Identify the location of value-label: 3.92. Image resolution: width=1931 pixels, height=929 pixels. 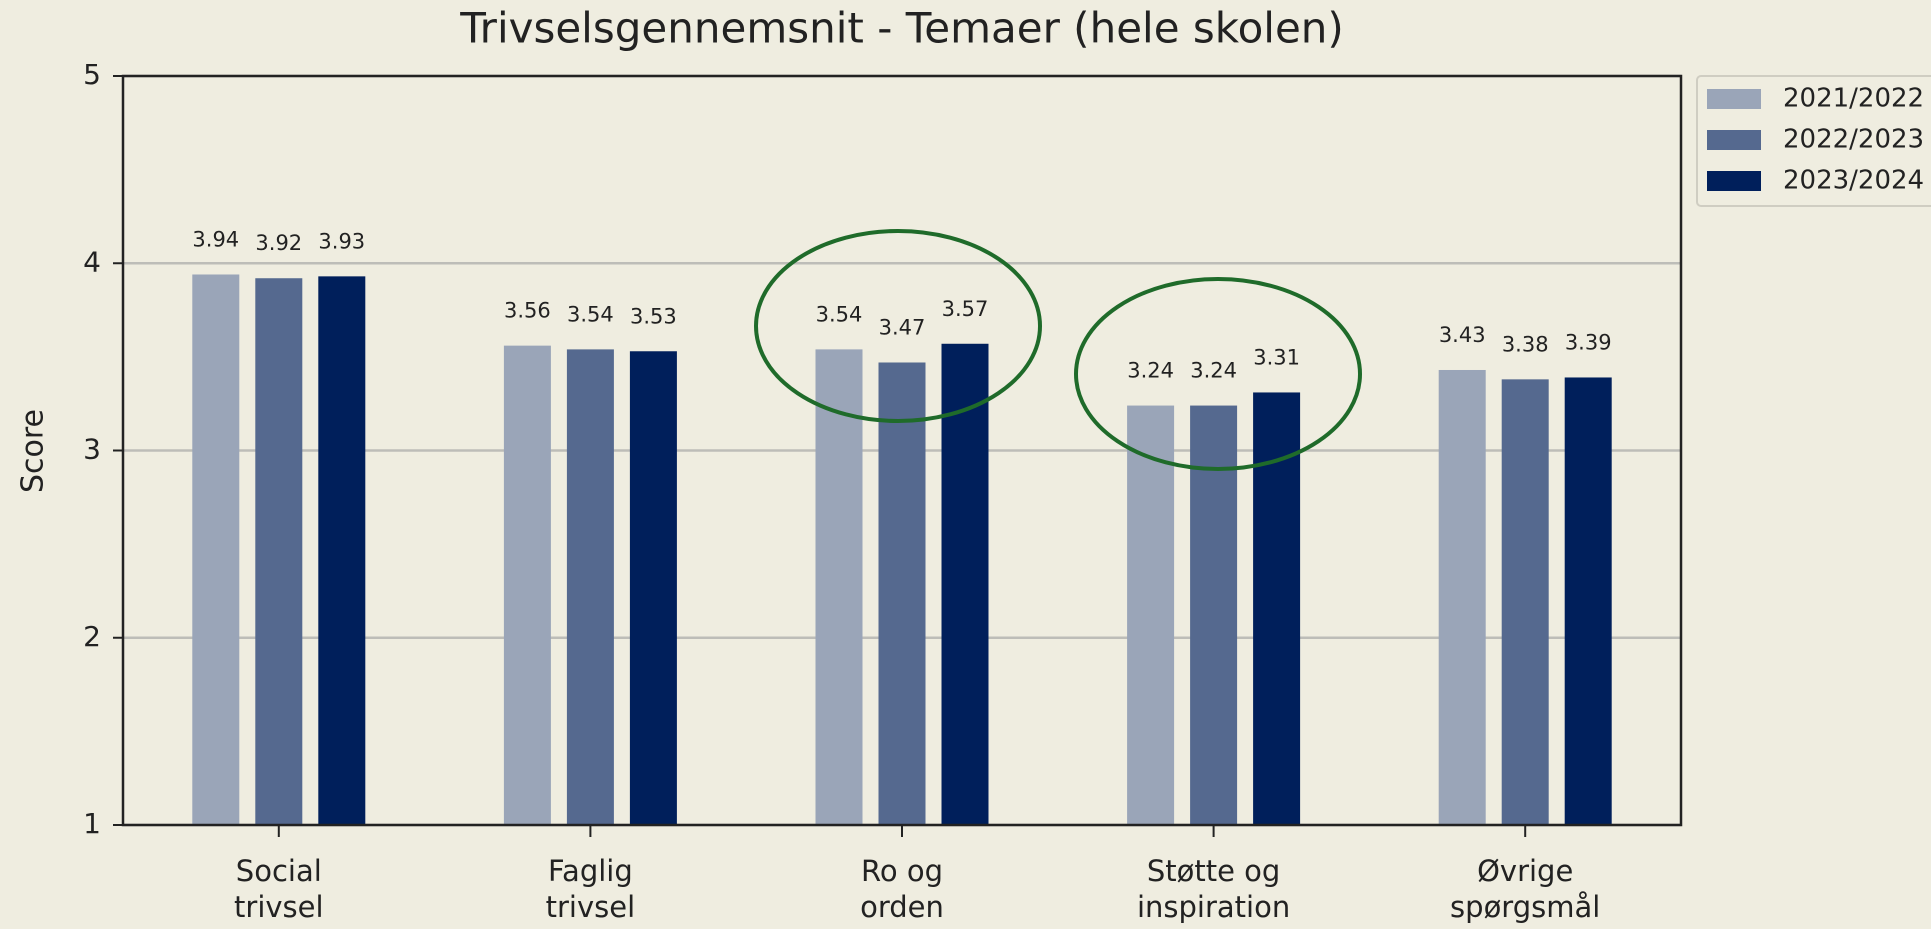
(278, 243).